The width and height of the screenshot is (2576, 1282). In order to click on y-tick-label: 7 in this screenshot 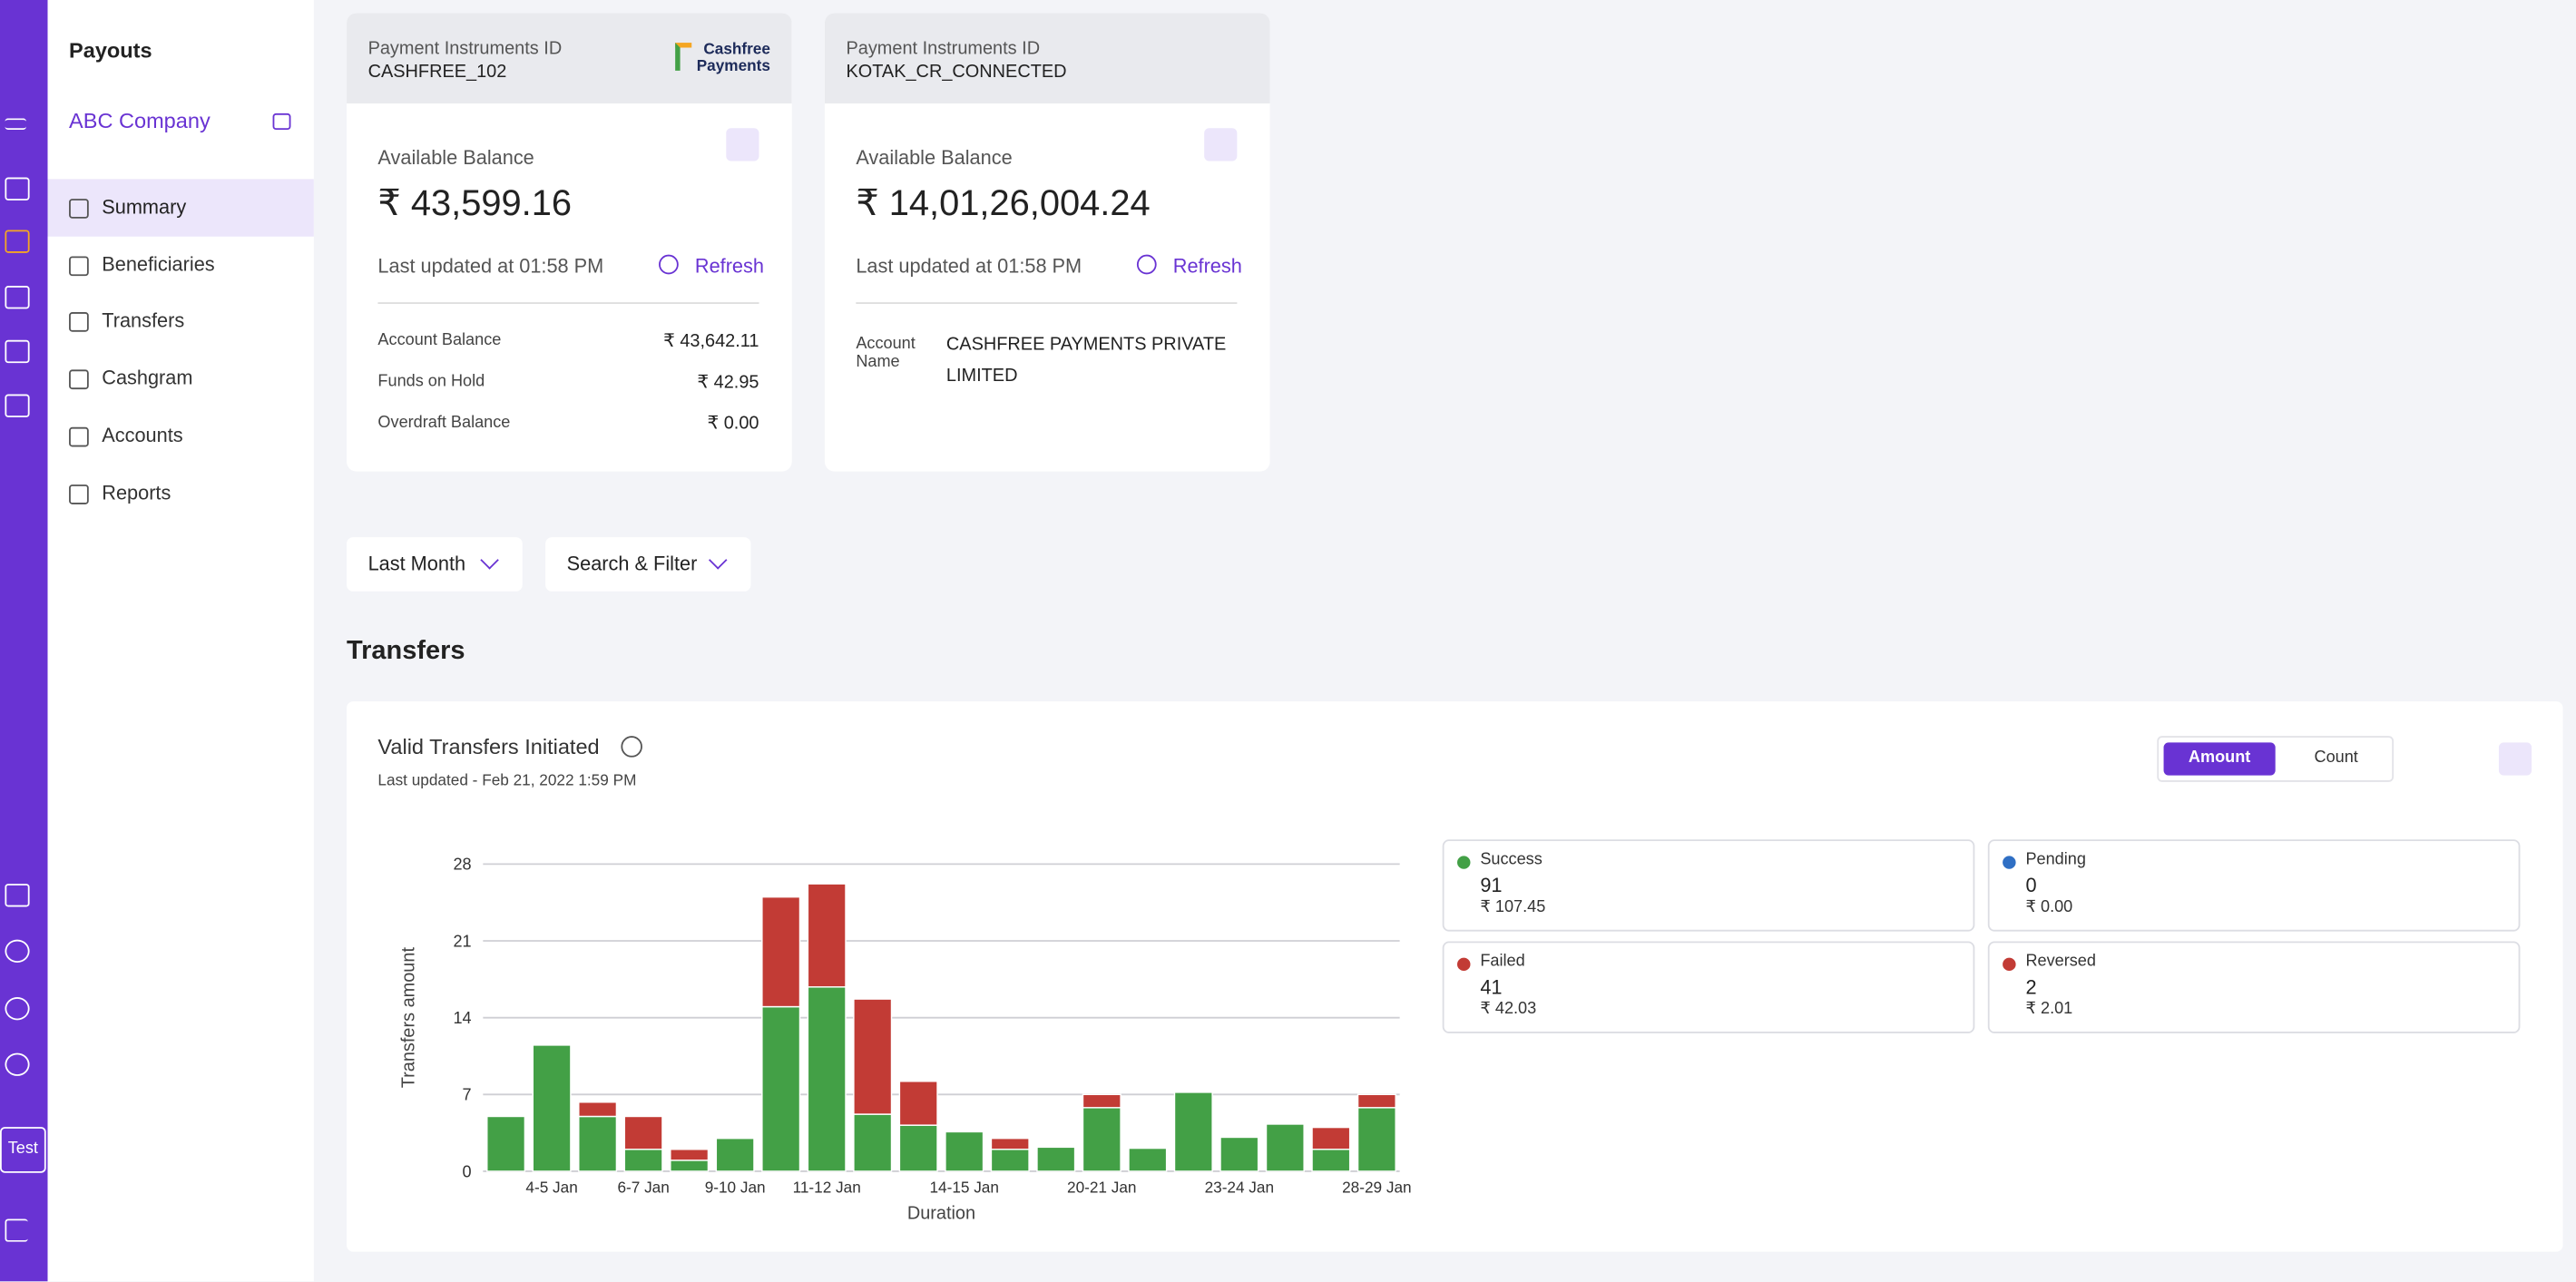, I will do `click(467, 1095)`.